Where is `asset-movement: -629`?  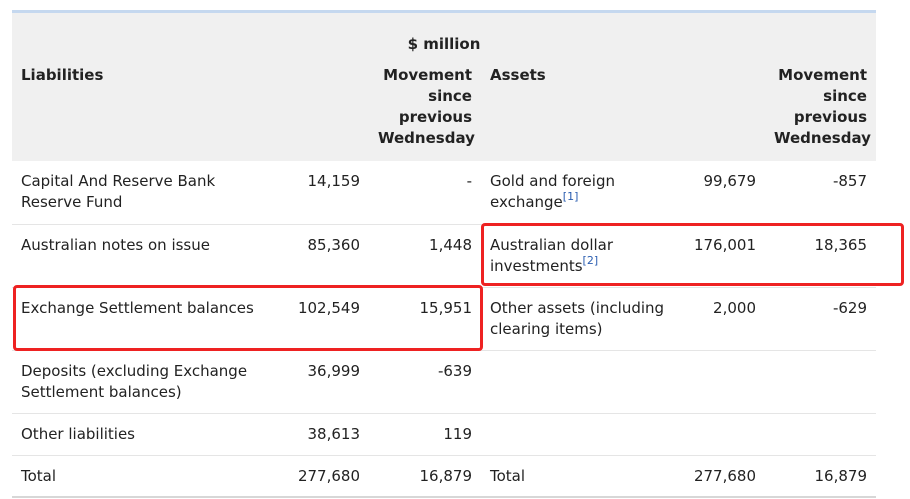
asset-movement: -629 is located at coordinates (820, 319).